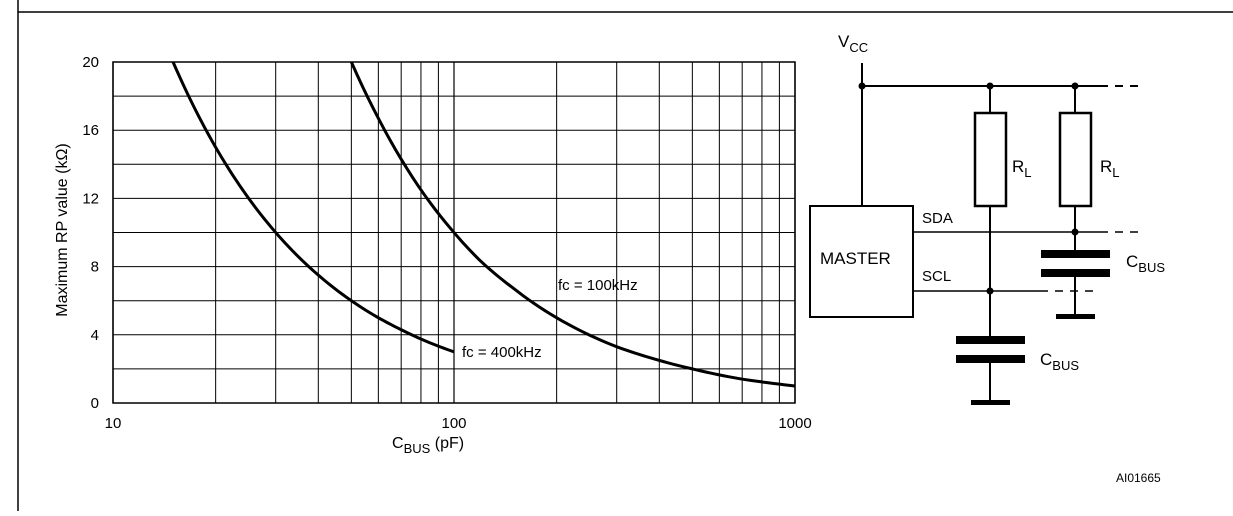  I want to click on y-tick-label: 0, so click(95, 403).